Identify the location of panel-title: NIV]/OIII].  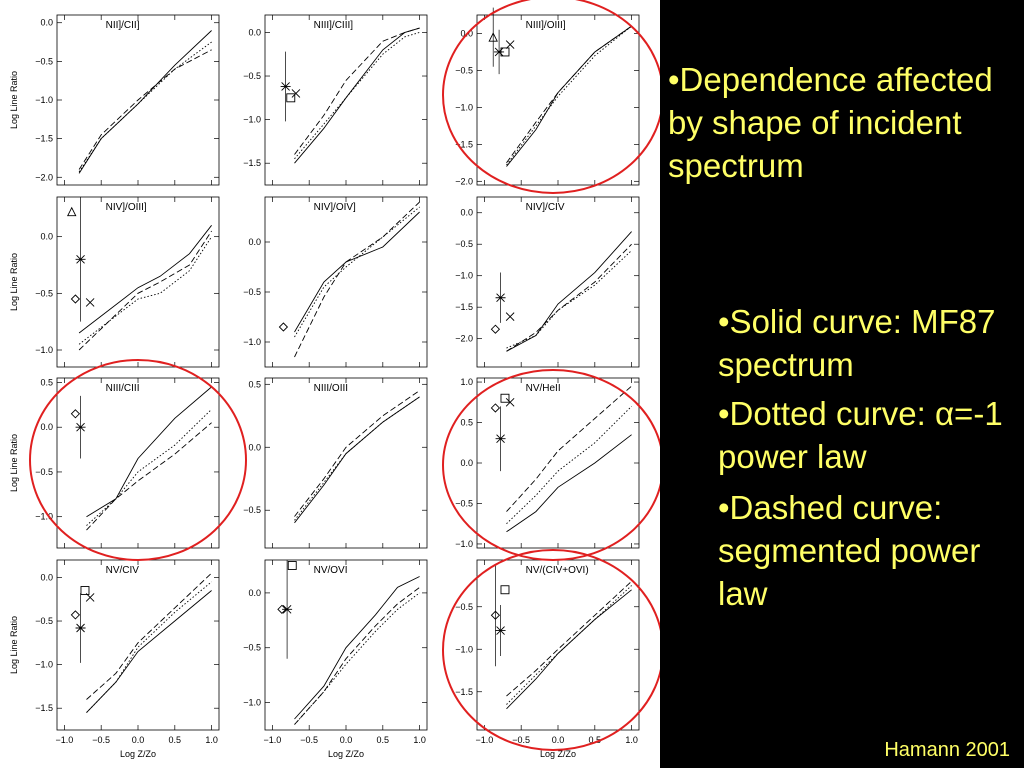
(126, 207).